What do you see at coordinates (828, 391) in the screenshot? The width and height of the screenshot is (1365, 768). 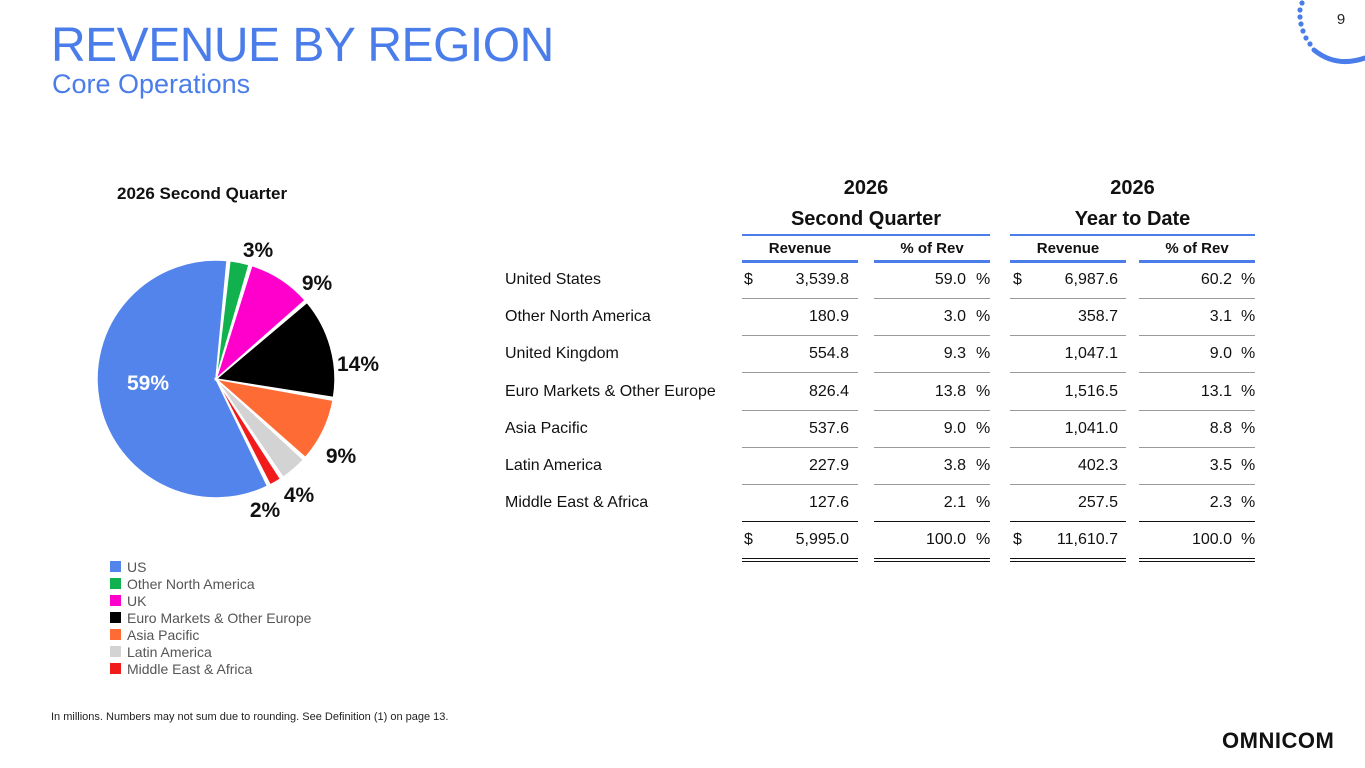 I see `cell-q-revenue: 826.4` at bounding box center [828, 391].